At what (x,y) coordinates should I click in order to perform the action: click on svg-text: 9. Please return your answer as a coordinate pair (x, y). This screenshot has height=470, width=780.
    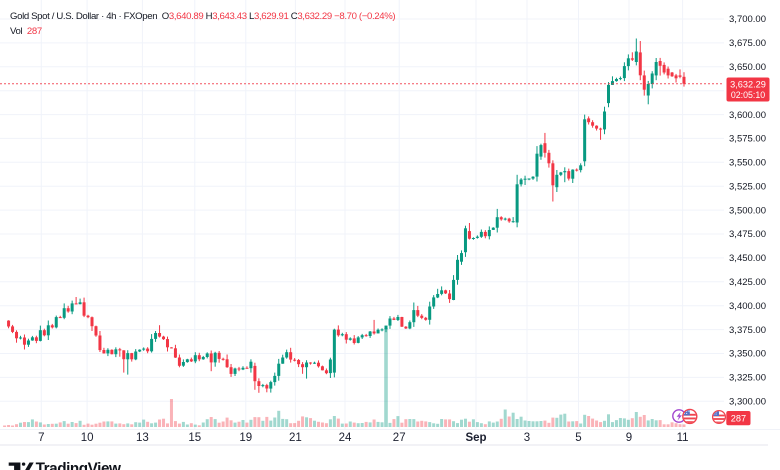
    Looking at the image, I should click on (629, 438).